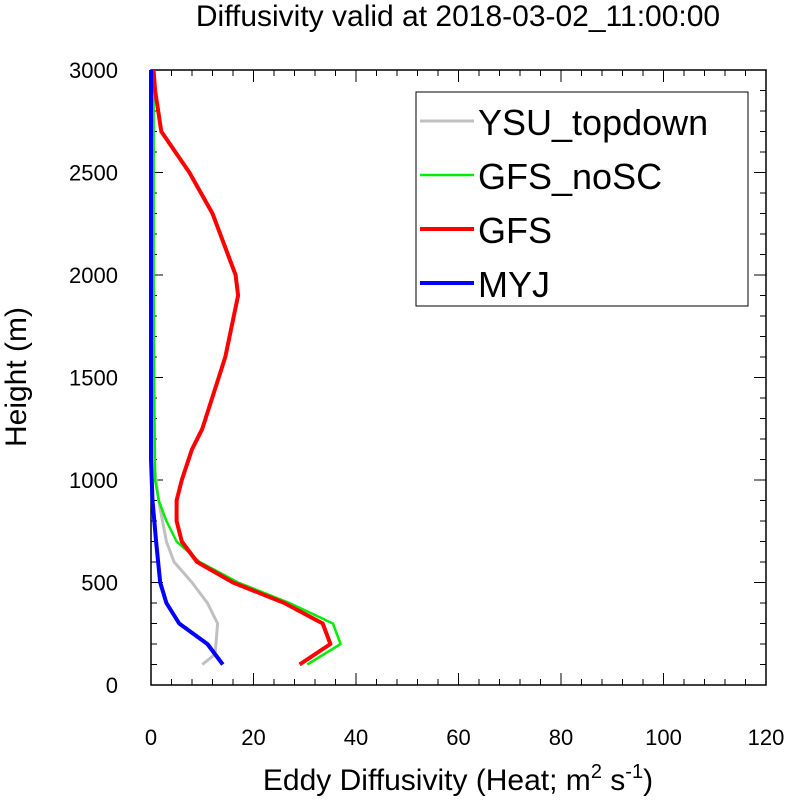 This screenshot has height=801, width=788. I want to click on series-line-myj, so click(187, 368).